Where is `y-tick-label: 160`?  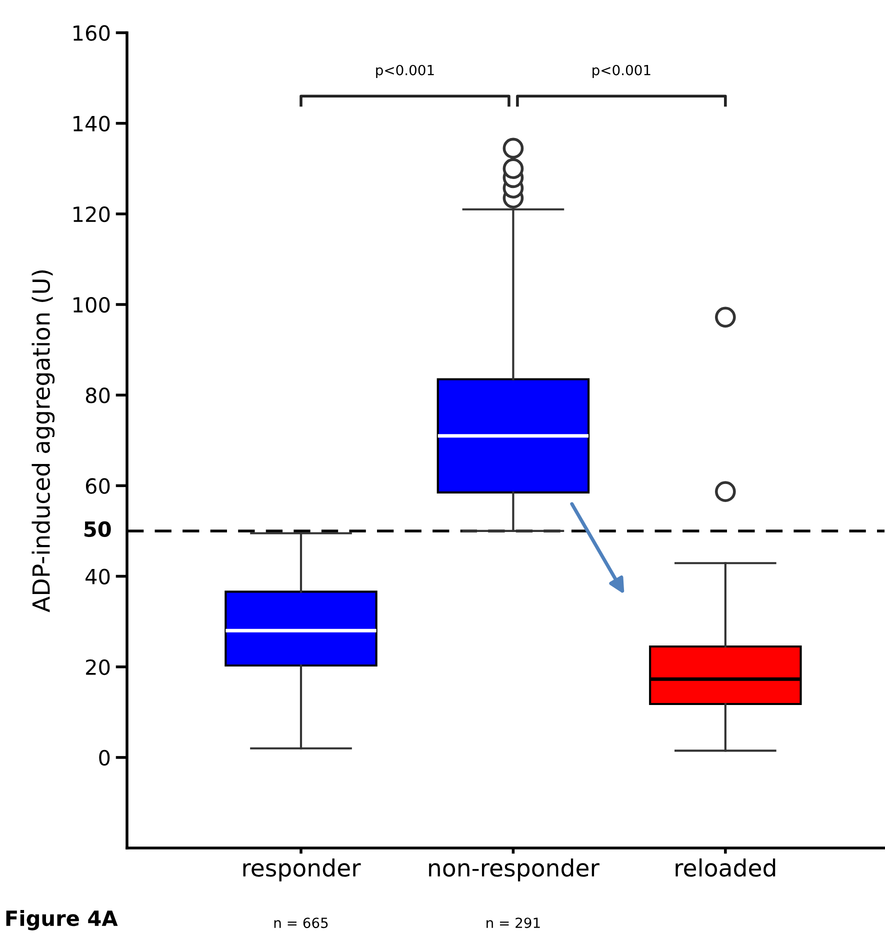 y-tick-label: 160 is located at coordinates (92, 33).